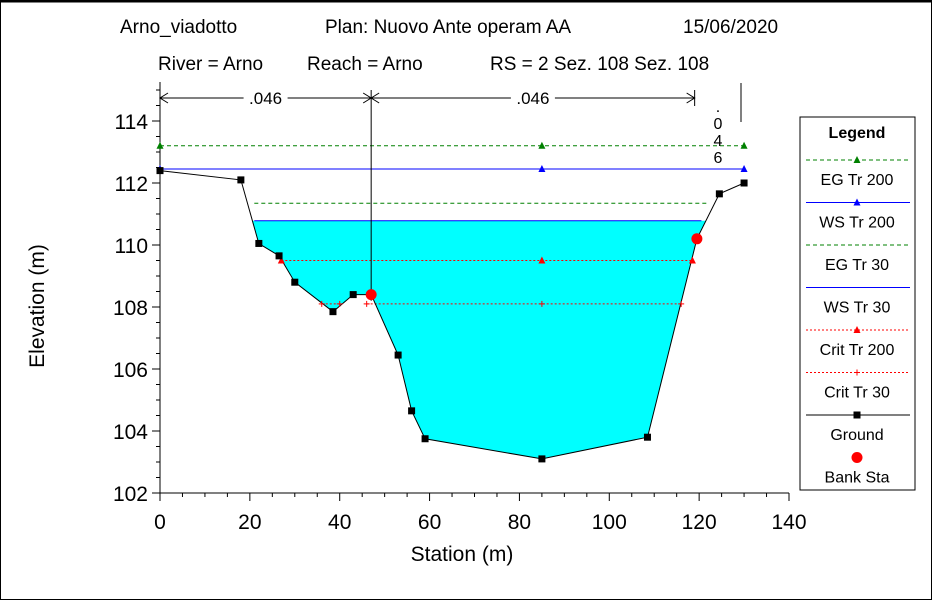 This screenshot has width=932, height=600. I want to click on y-tick-label: 106, so click(130, 370).